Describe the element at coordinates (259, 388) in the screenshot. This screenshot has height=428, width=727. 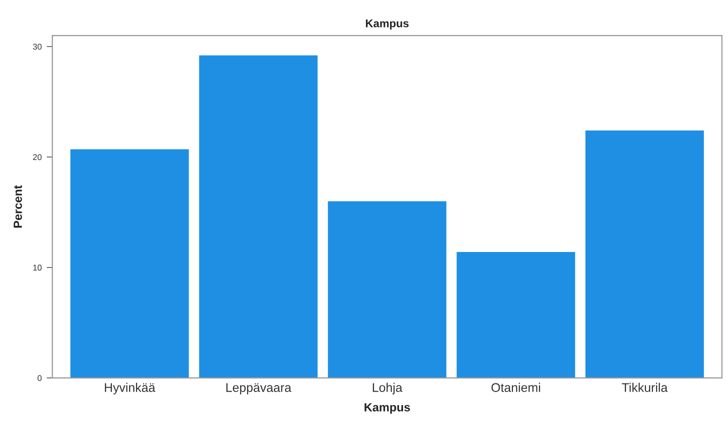
I see `x-tick-label: Leppävaara` at that location.